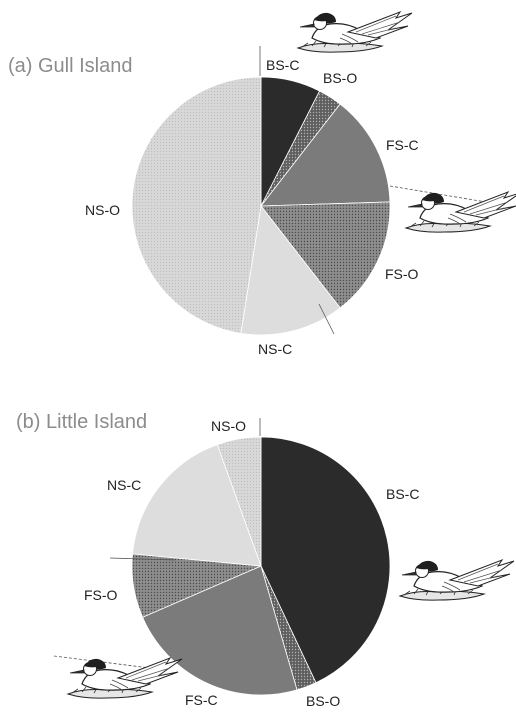 Image resolution: width=516 pixels, height=718 pixels. Describe the element at coordinates (81, 422) in the screenshot. I see `chart-title-little-island: (b) Little Island` at that location.